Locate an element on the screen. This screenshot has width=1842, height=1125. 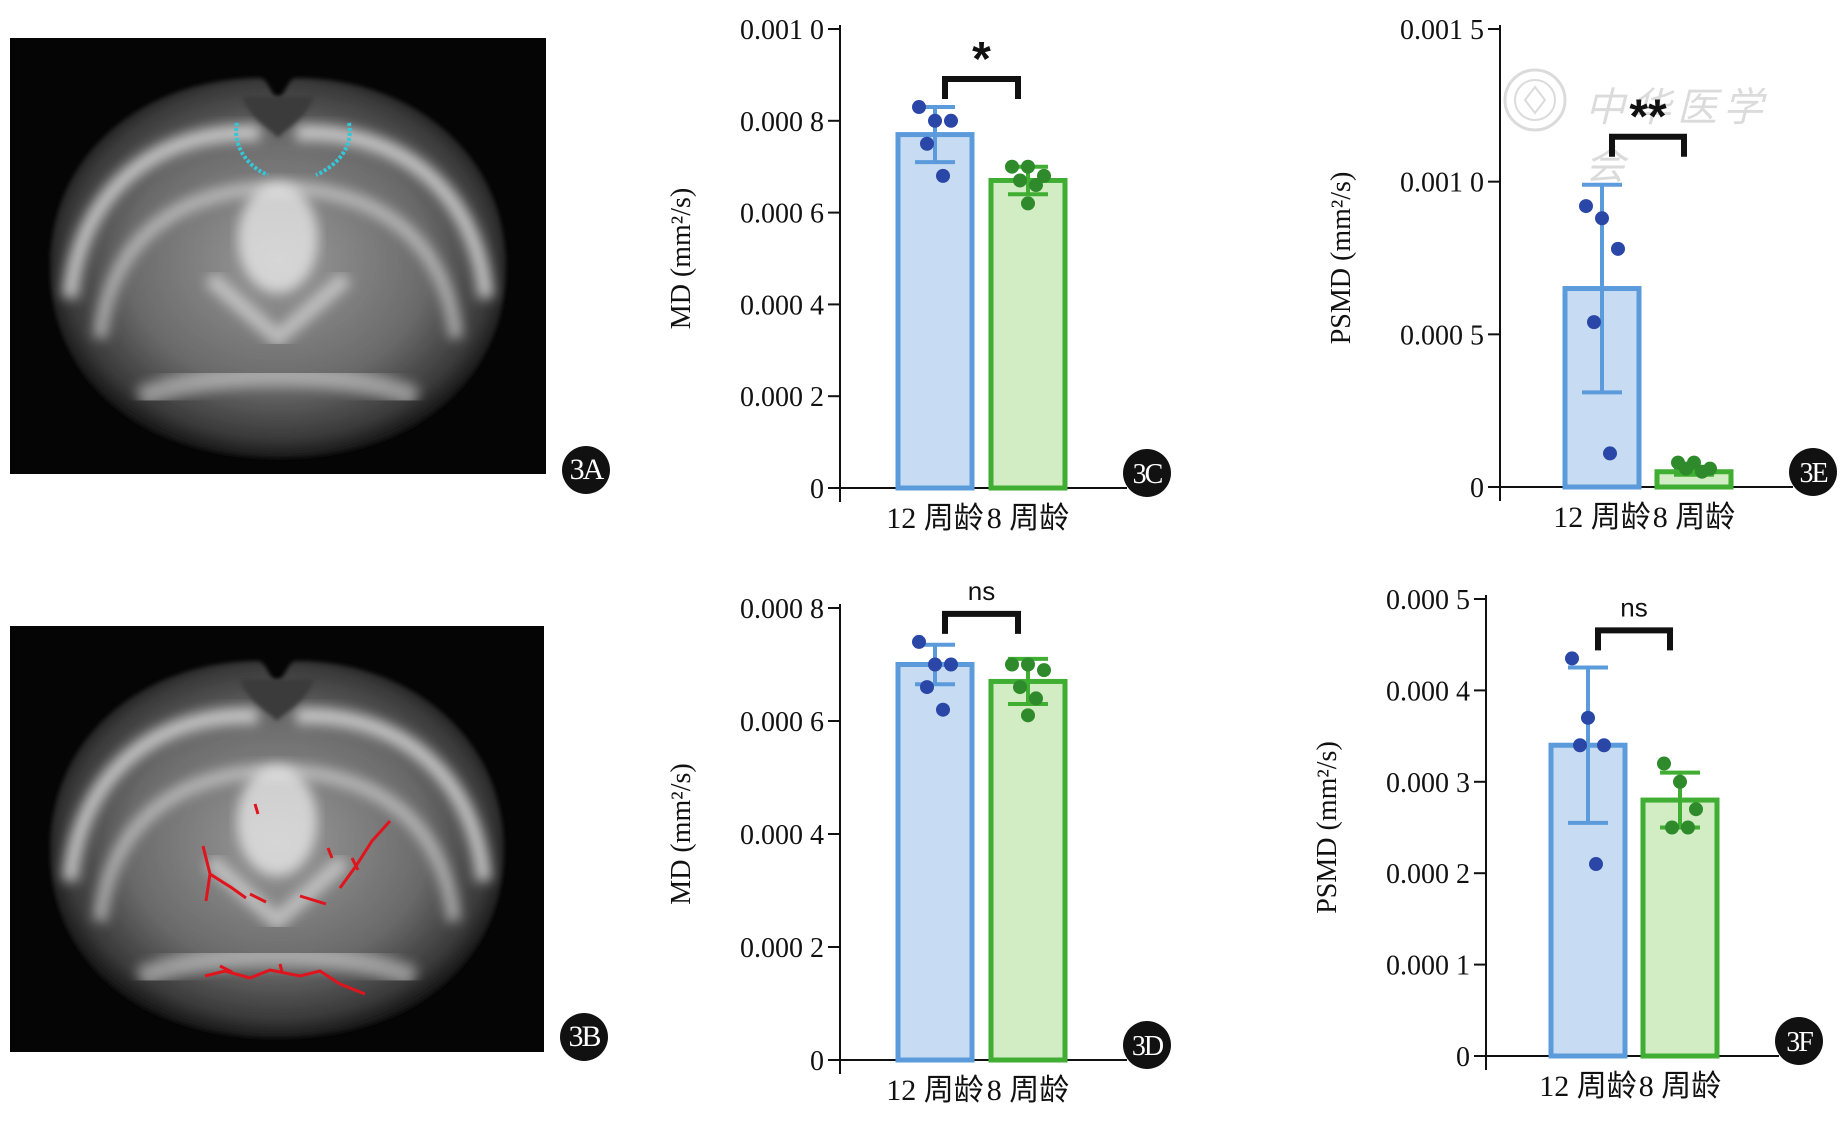
y-tick-label-3c: 0.000 8 is located at coordinates (782, 122).